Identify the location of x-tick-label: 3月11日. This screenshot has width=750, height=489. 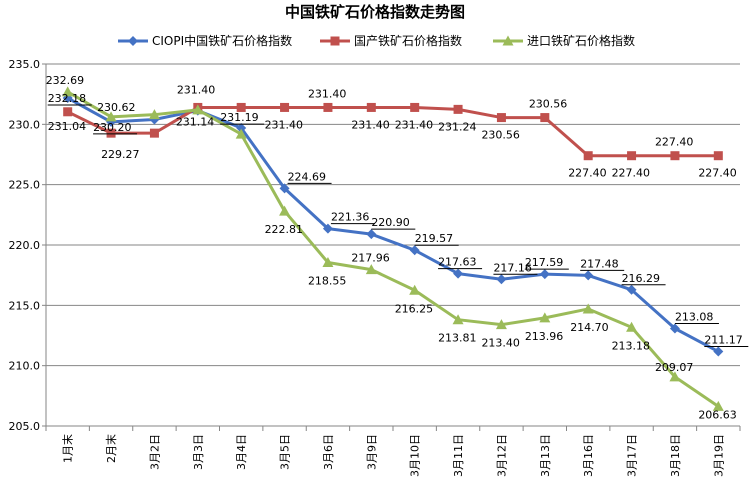
(458, 455).